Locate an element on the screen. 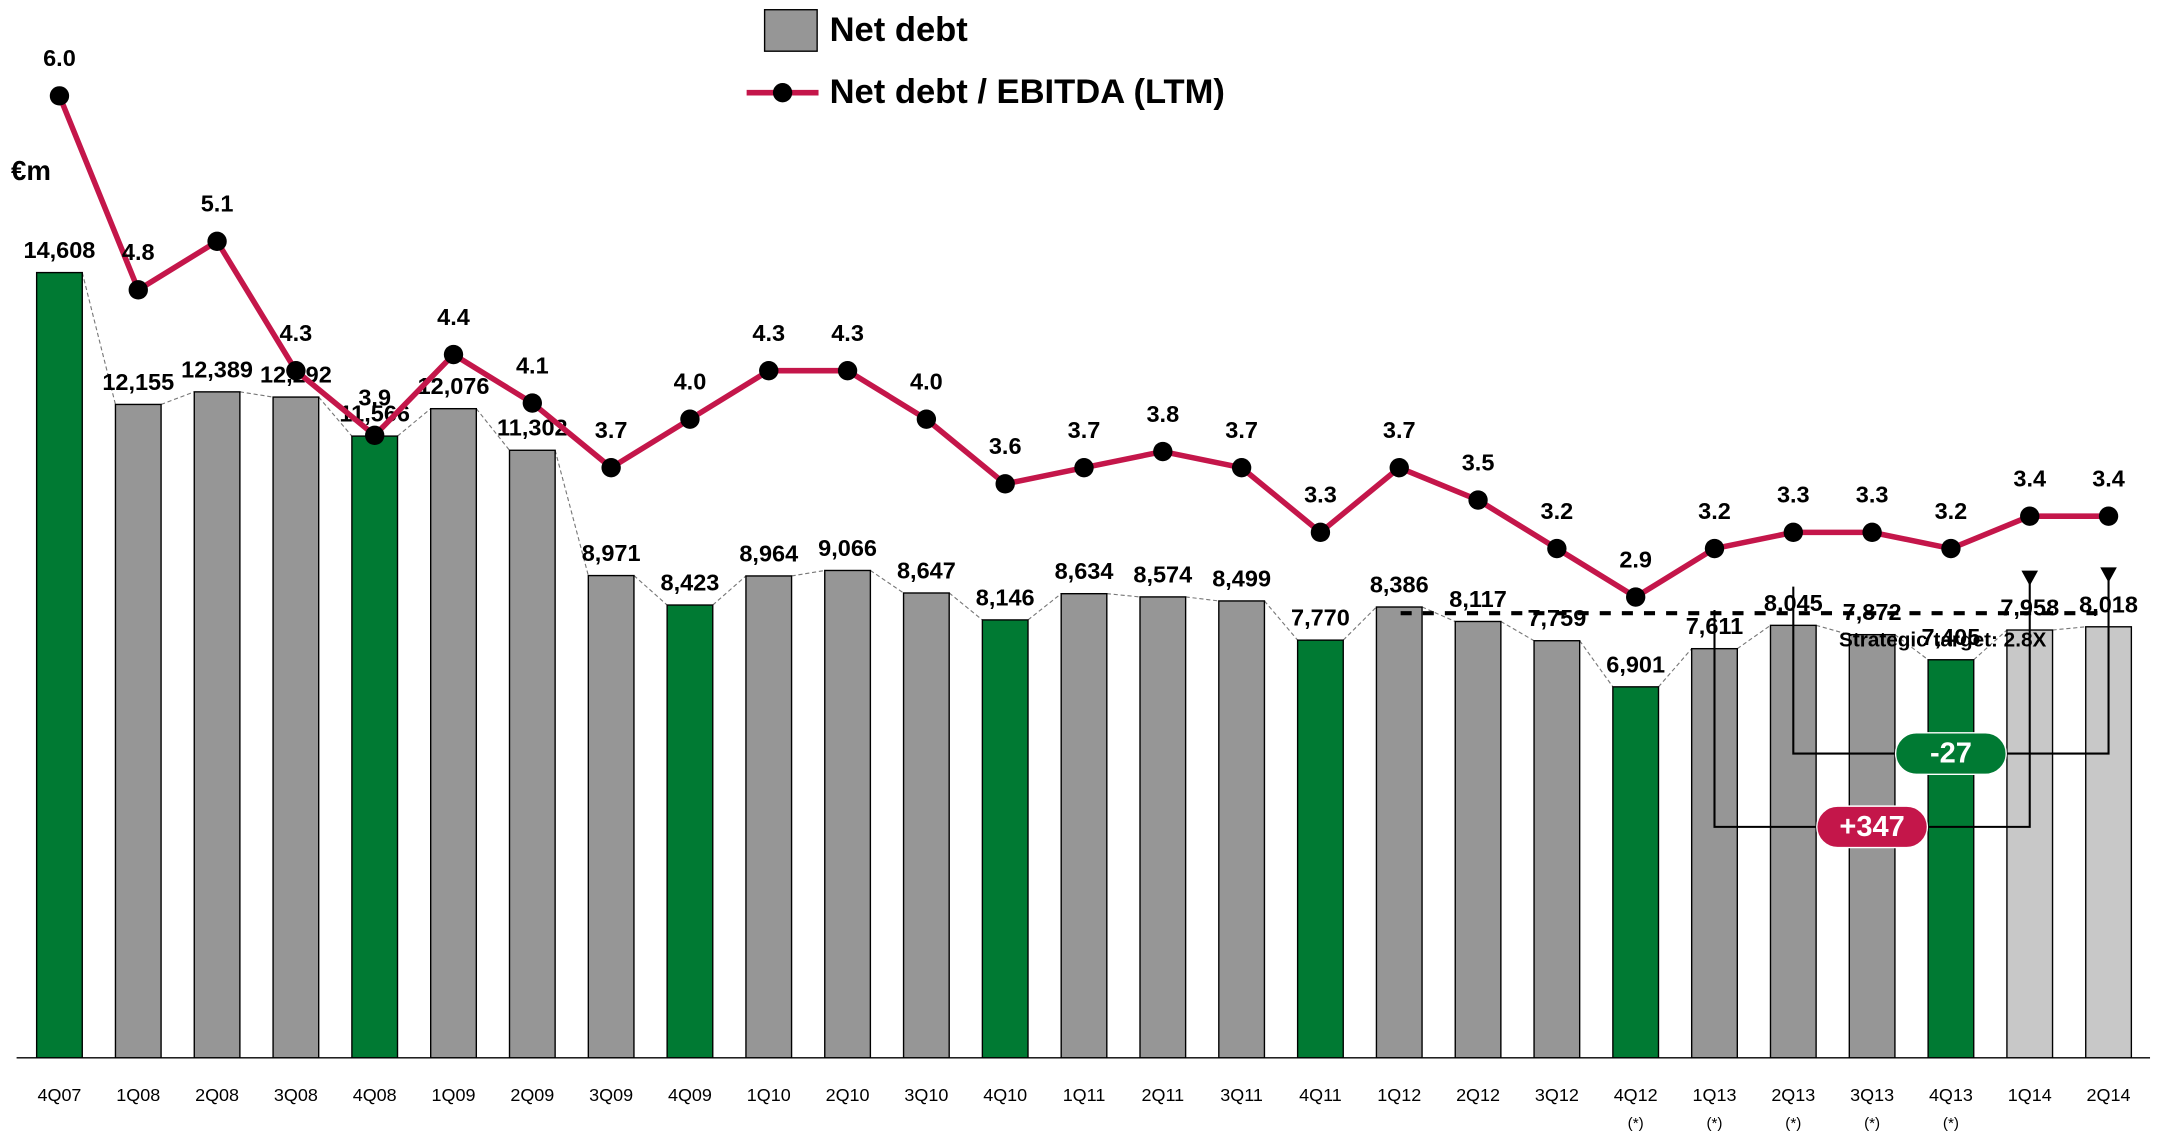  legend-label: Net debt / EBITDA (LTM) is located at coordinates (1027, 92).